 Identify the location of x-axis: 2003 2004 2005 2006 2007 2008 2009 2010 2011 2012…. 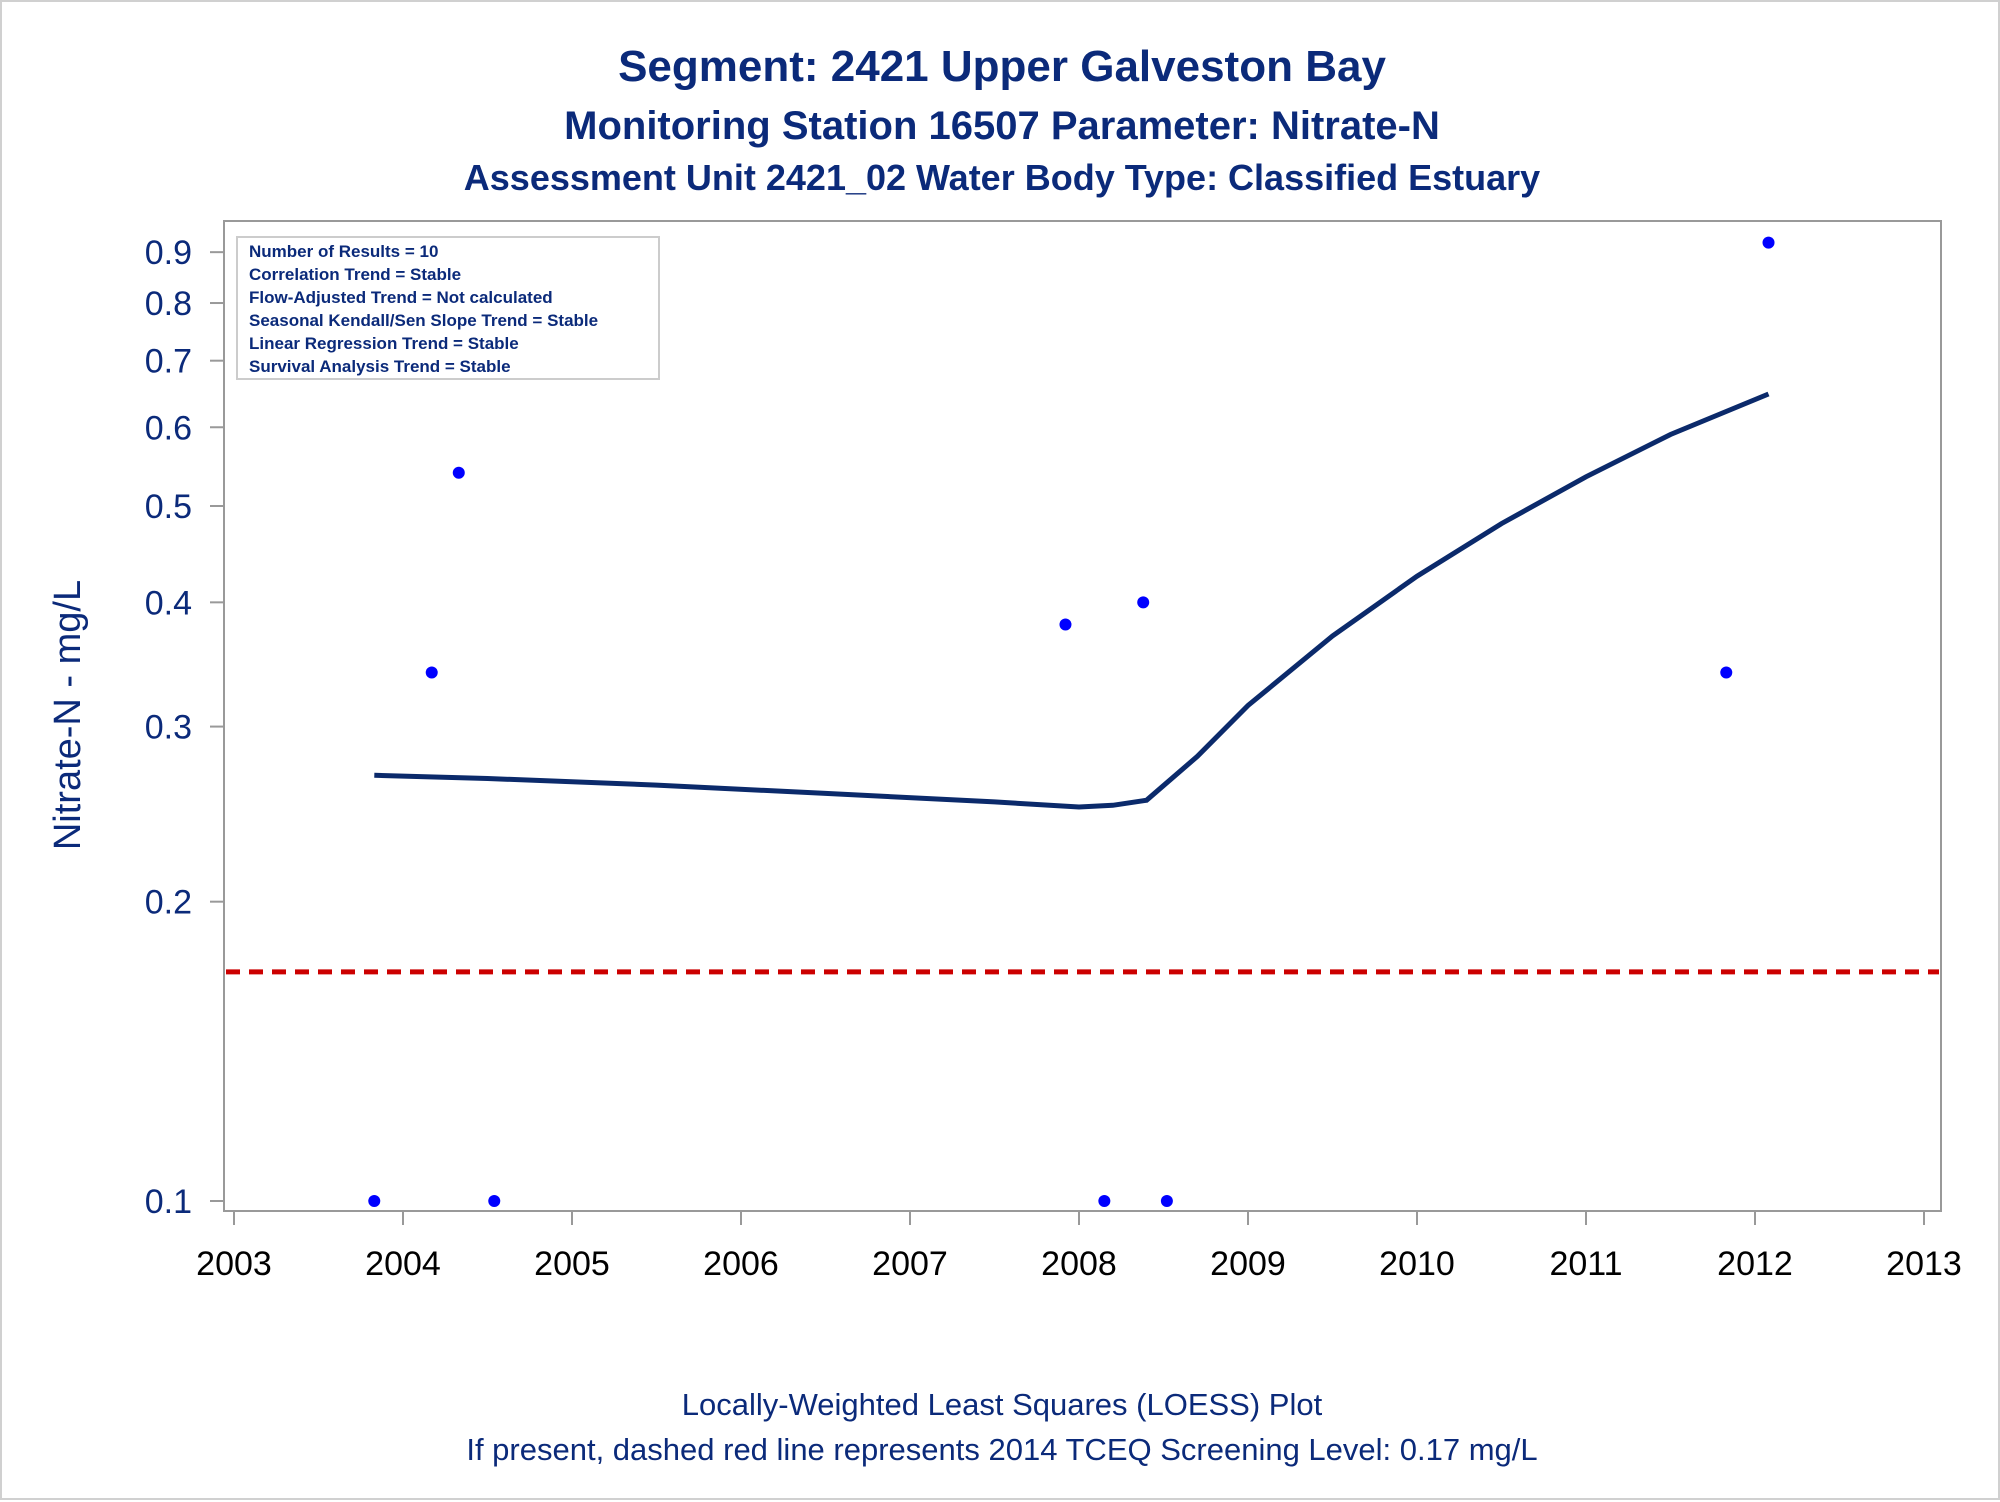
(1079, 1247).